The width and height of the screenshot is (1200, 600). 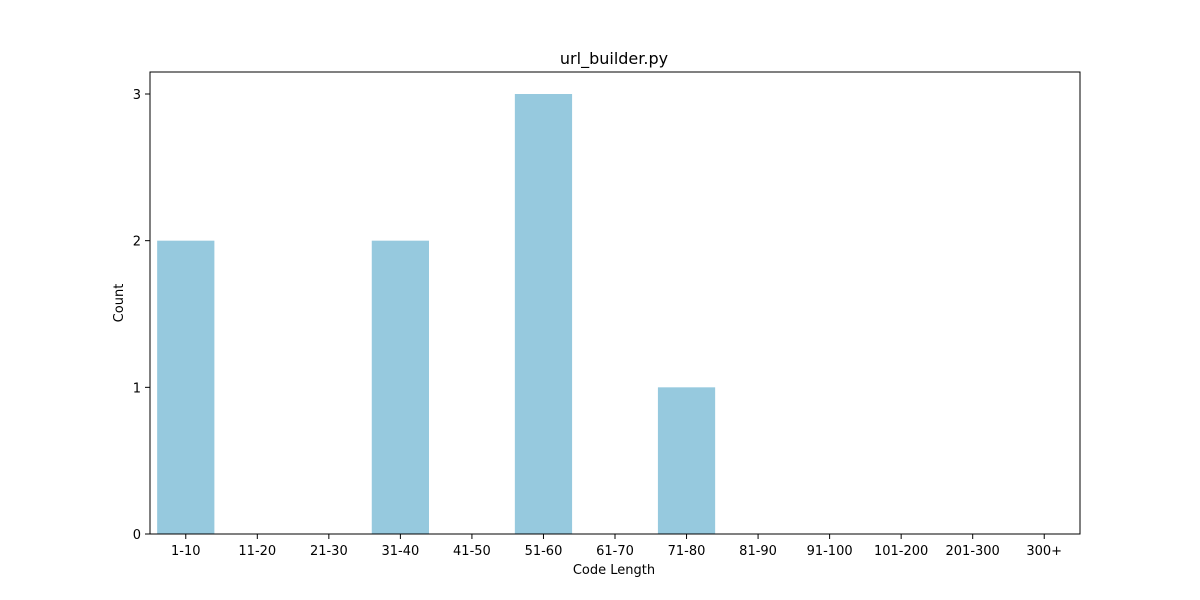 I want to click on x-tick-label: 300+, so click(x=1044, y=551).